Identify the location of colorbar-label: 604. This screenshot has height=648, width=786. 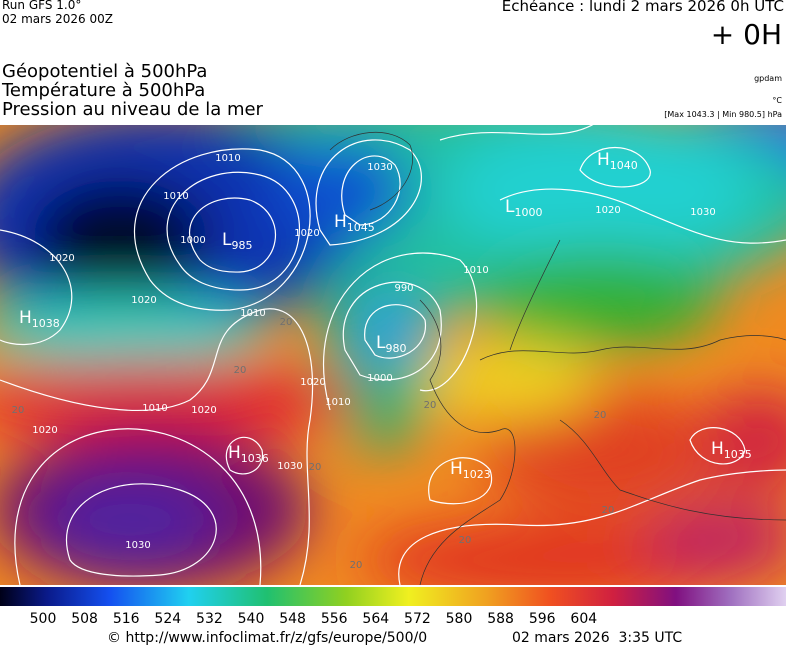
(583, 619).